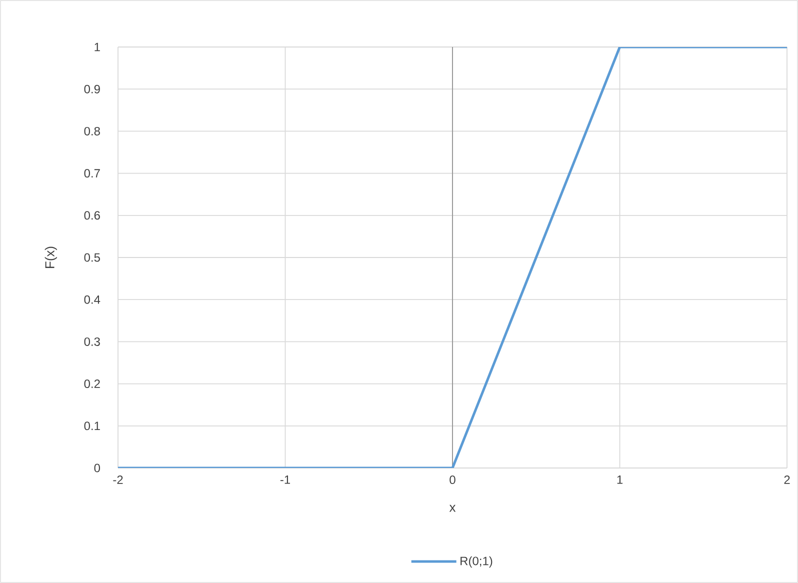  I want to click on y-tick-label: 0.5, so click(92, 257).